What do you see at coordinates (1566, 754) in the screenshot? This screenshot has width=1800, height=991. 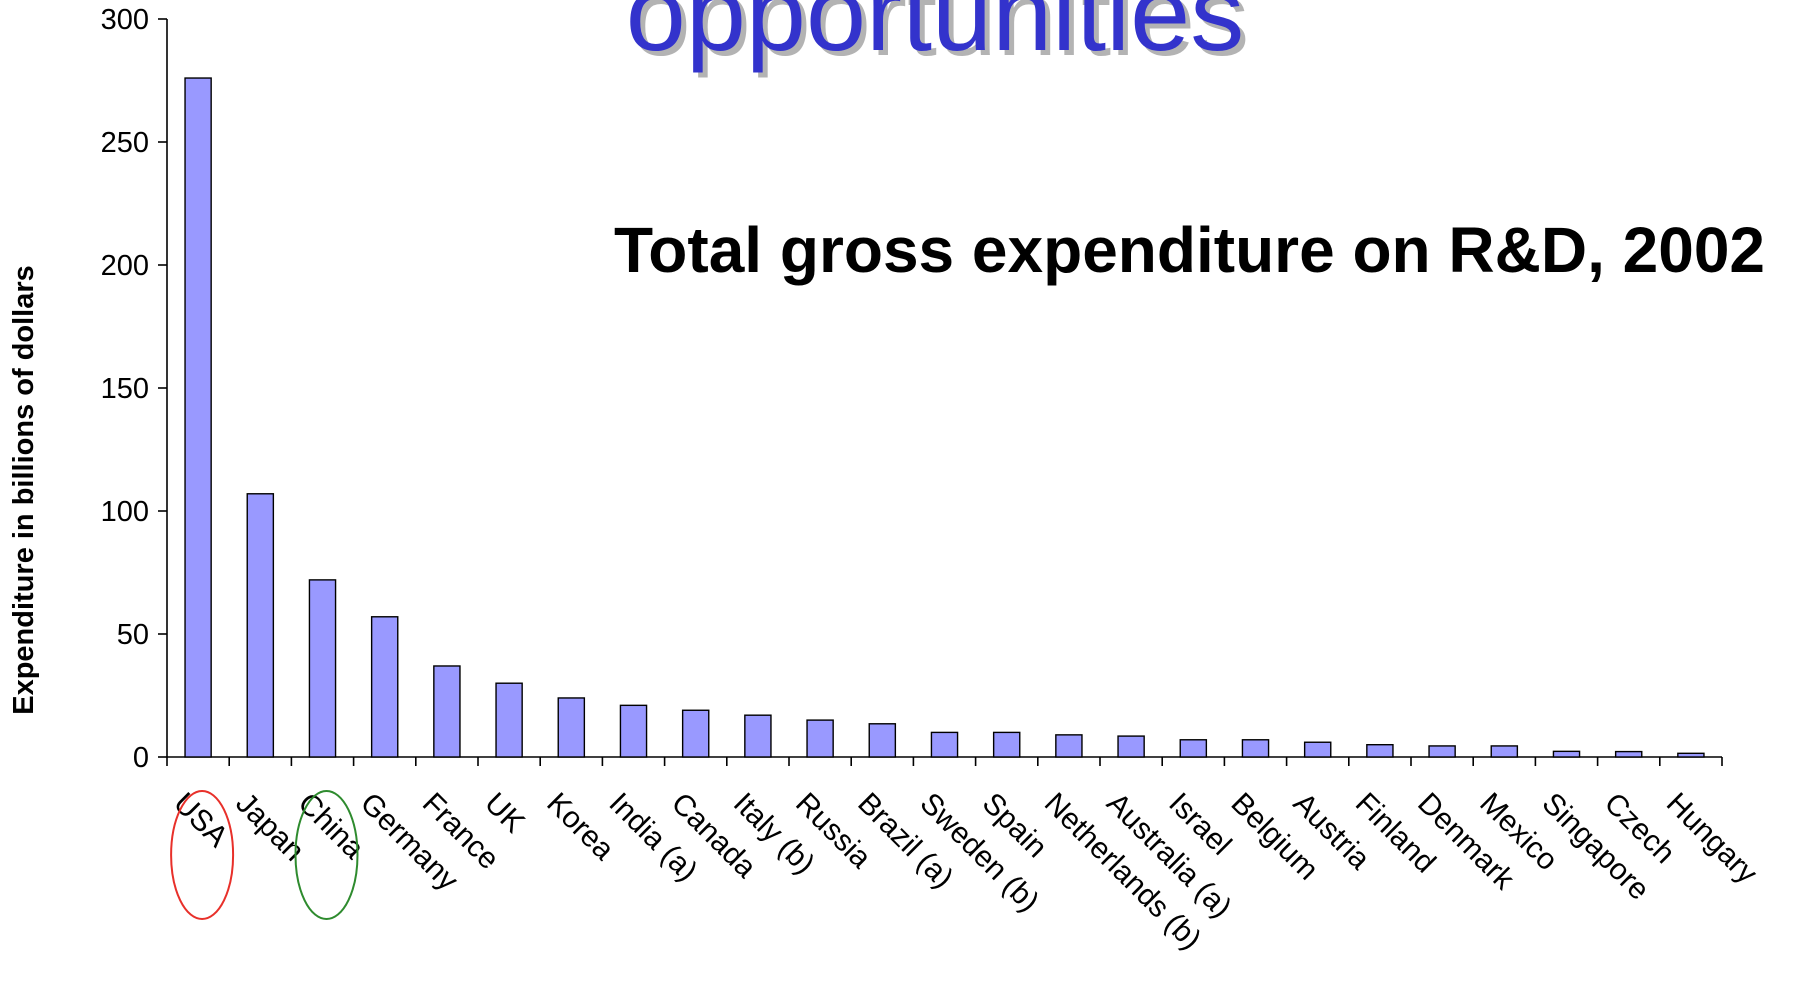 I see `bar-singapore` at bounding box center [1566, 754].